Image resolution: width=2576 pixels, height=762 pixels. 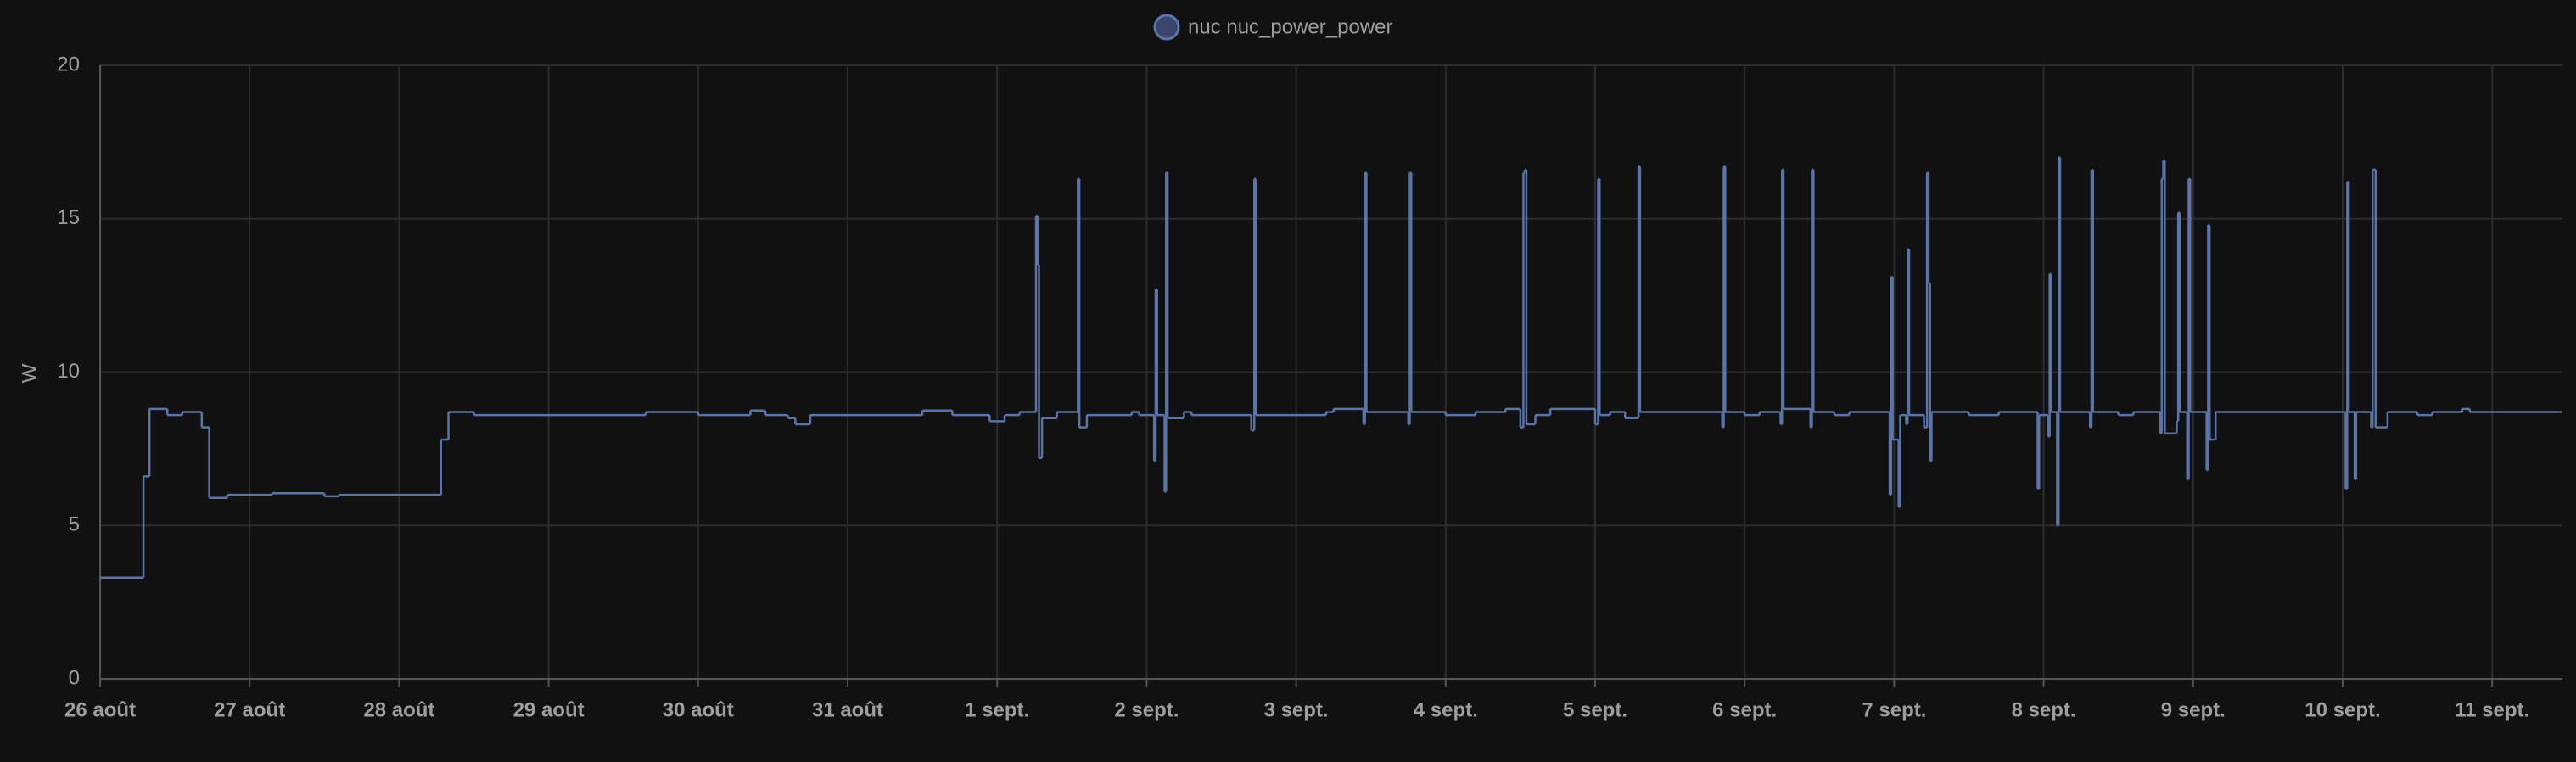 I want to click on x-tick-label: 8 sept., so click(x=2044, y=710).